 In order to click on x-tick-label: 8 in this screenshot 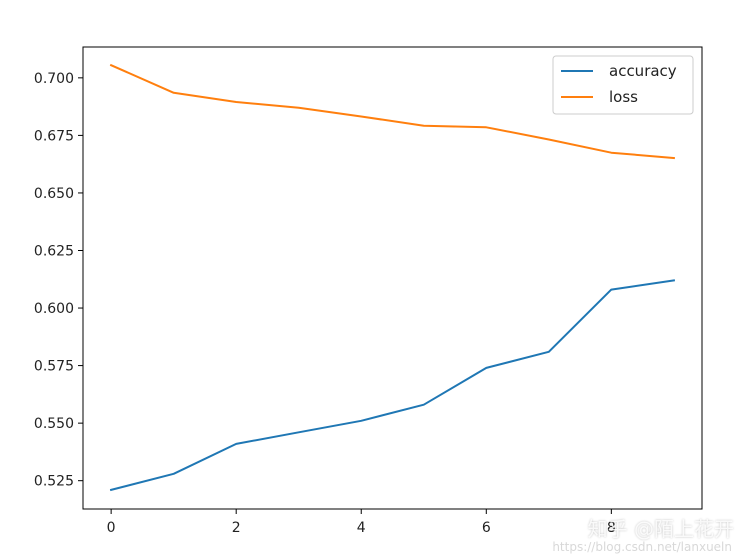, I will do `click(611, 528)`.